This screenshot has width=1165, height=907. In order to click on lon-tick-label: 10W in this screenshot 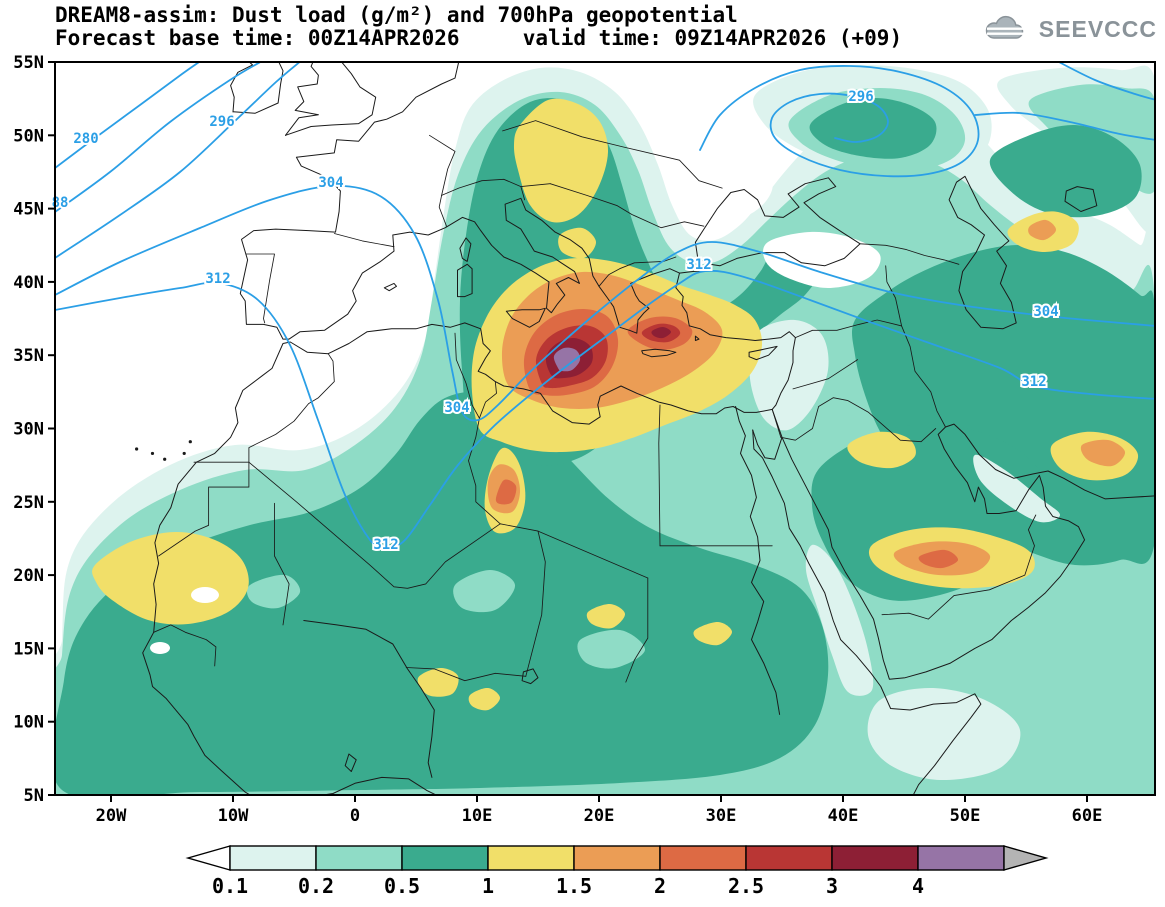, I will do `click(233, 816)`.